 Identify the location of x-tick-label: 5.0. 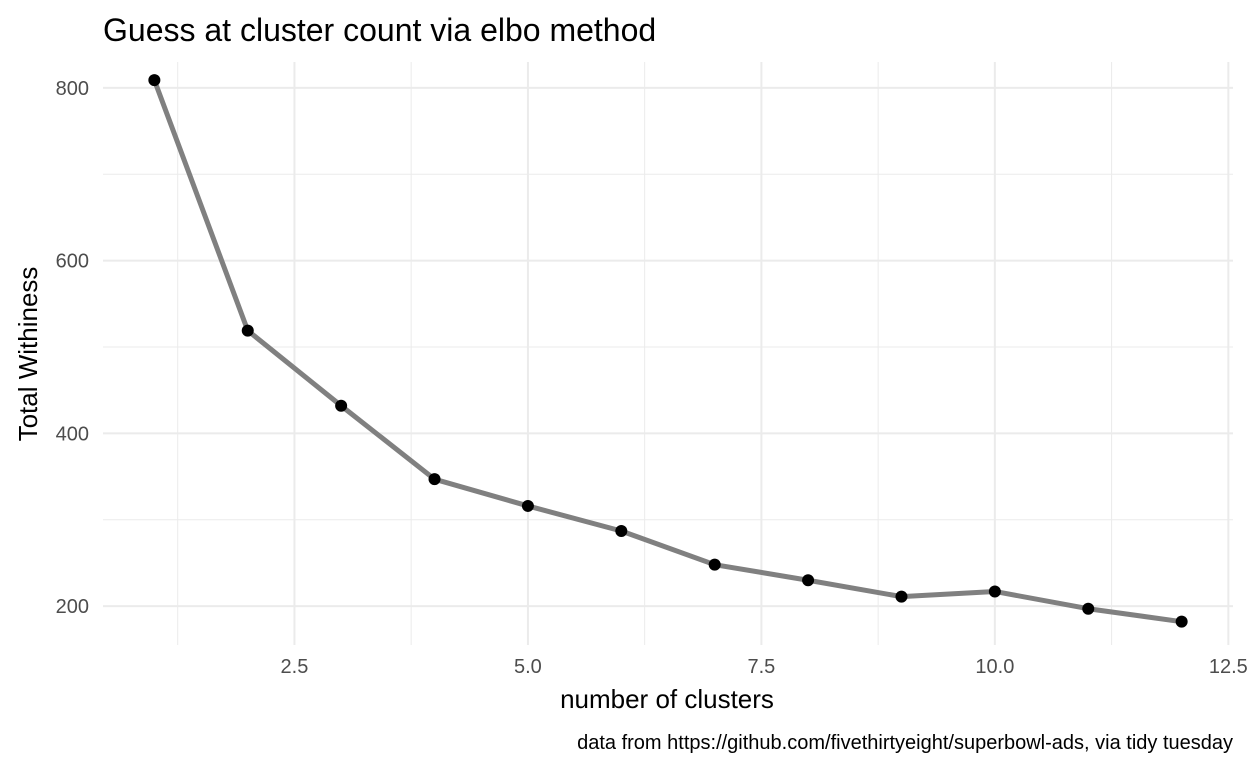
(528, 667).